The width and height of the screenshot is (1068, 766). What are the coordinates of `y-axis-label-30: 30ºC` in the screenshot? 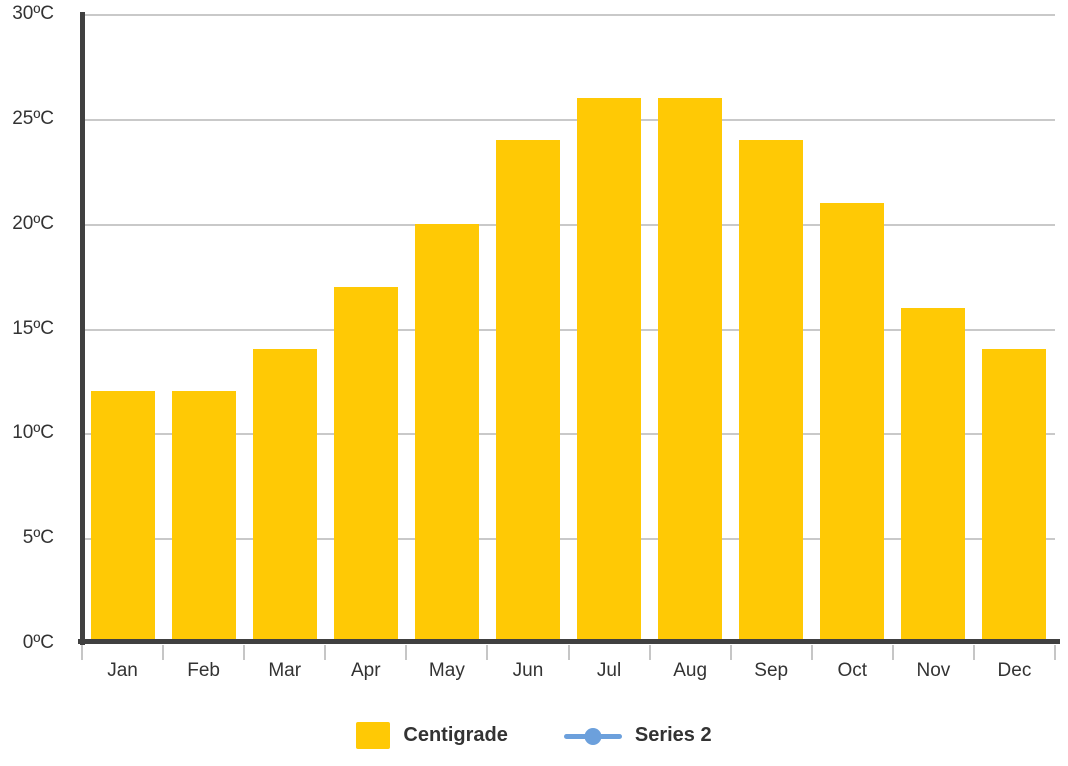 It's located at (33, 13).